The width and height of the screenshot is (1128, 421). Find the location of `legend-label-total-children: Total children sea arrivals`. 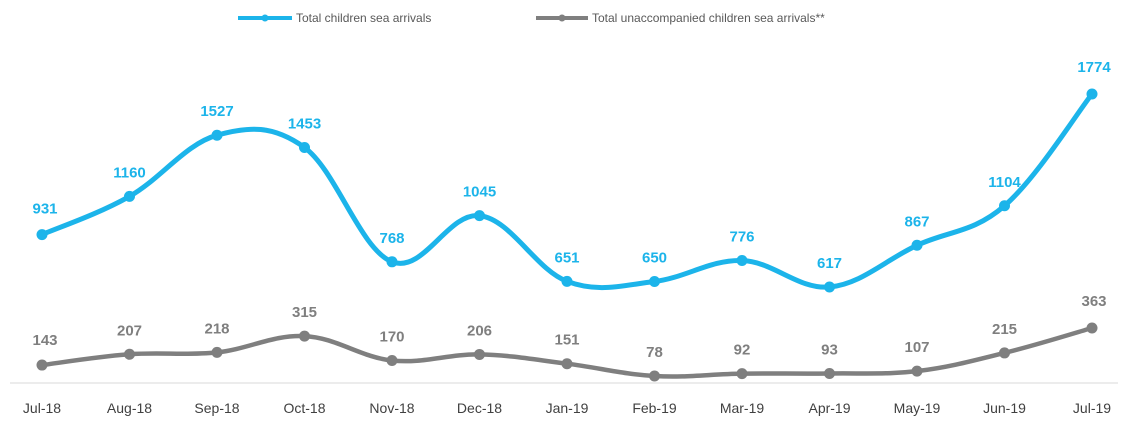

legend-label-total-children: Total children sea arrivals is located at coordinates (363, 18).